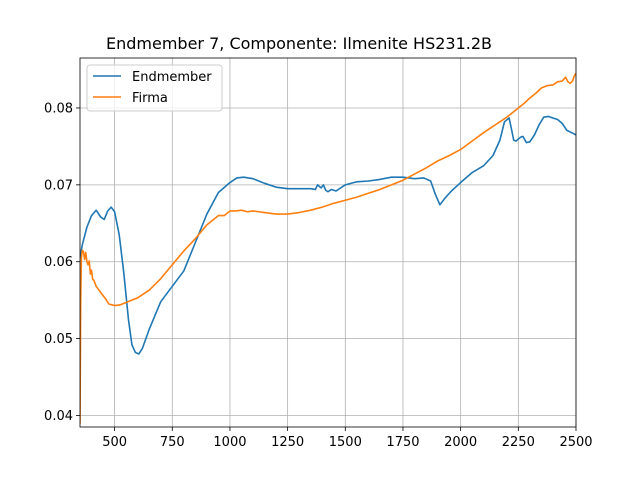  What do you see at coordinates (172, 442) in the screenshot?
I see `x-tick-label: 750` at bounding box center [172, 442].